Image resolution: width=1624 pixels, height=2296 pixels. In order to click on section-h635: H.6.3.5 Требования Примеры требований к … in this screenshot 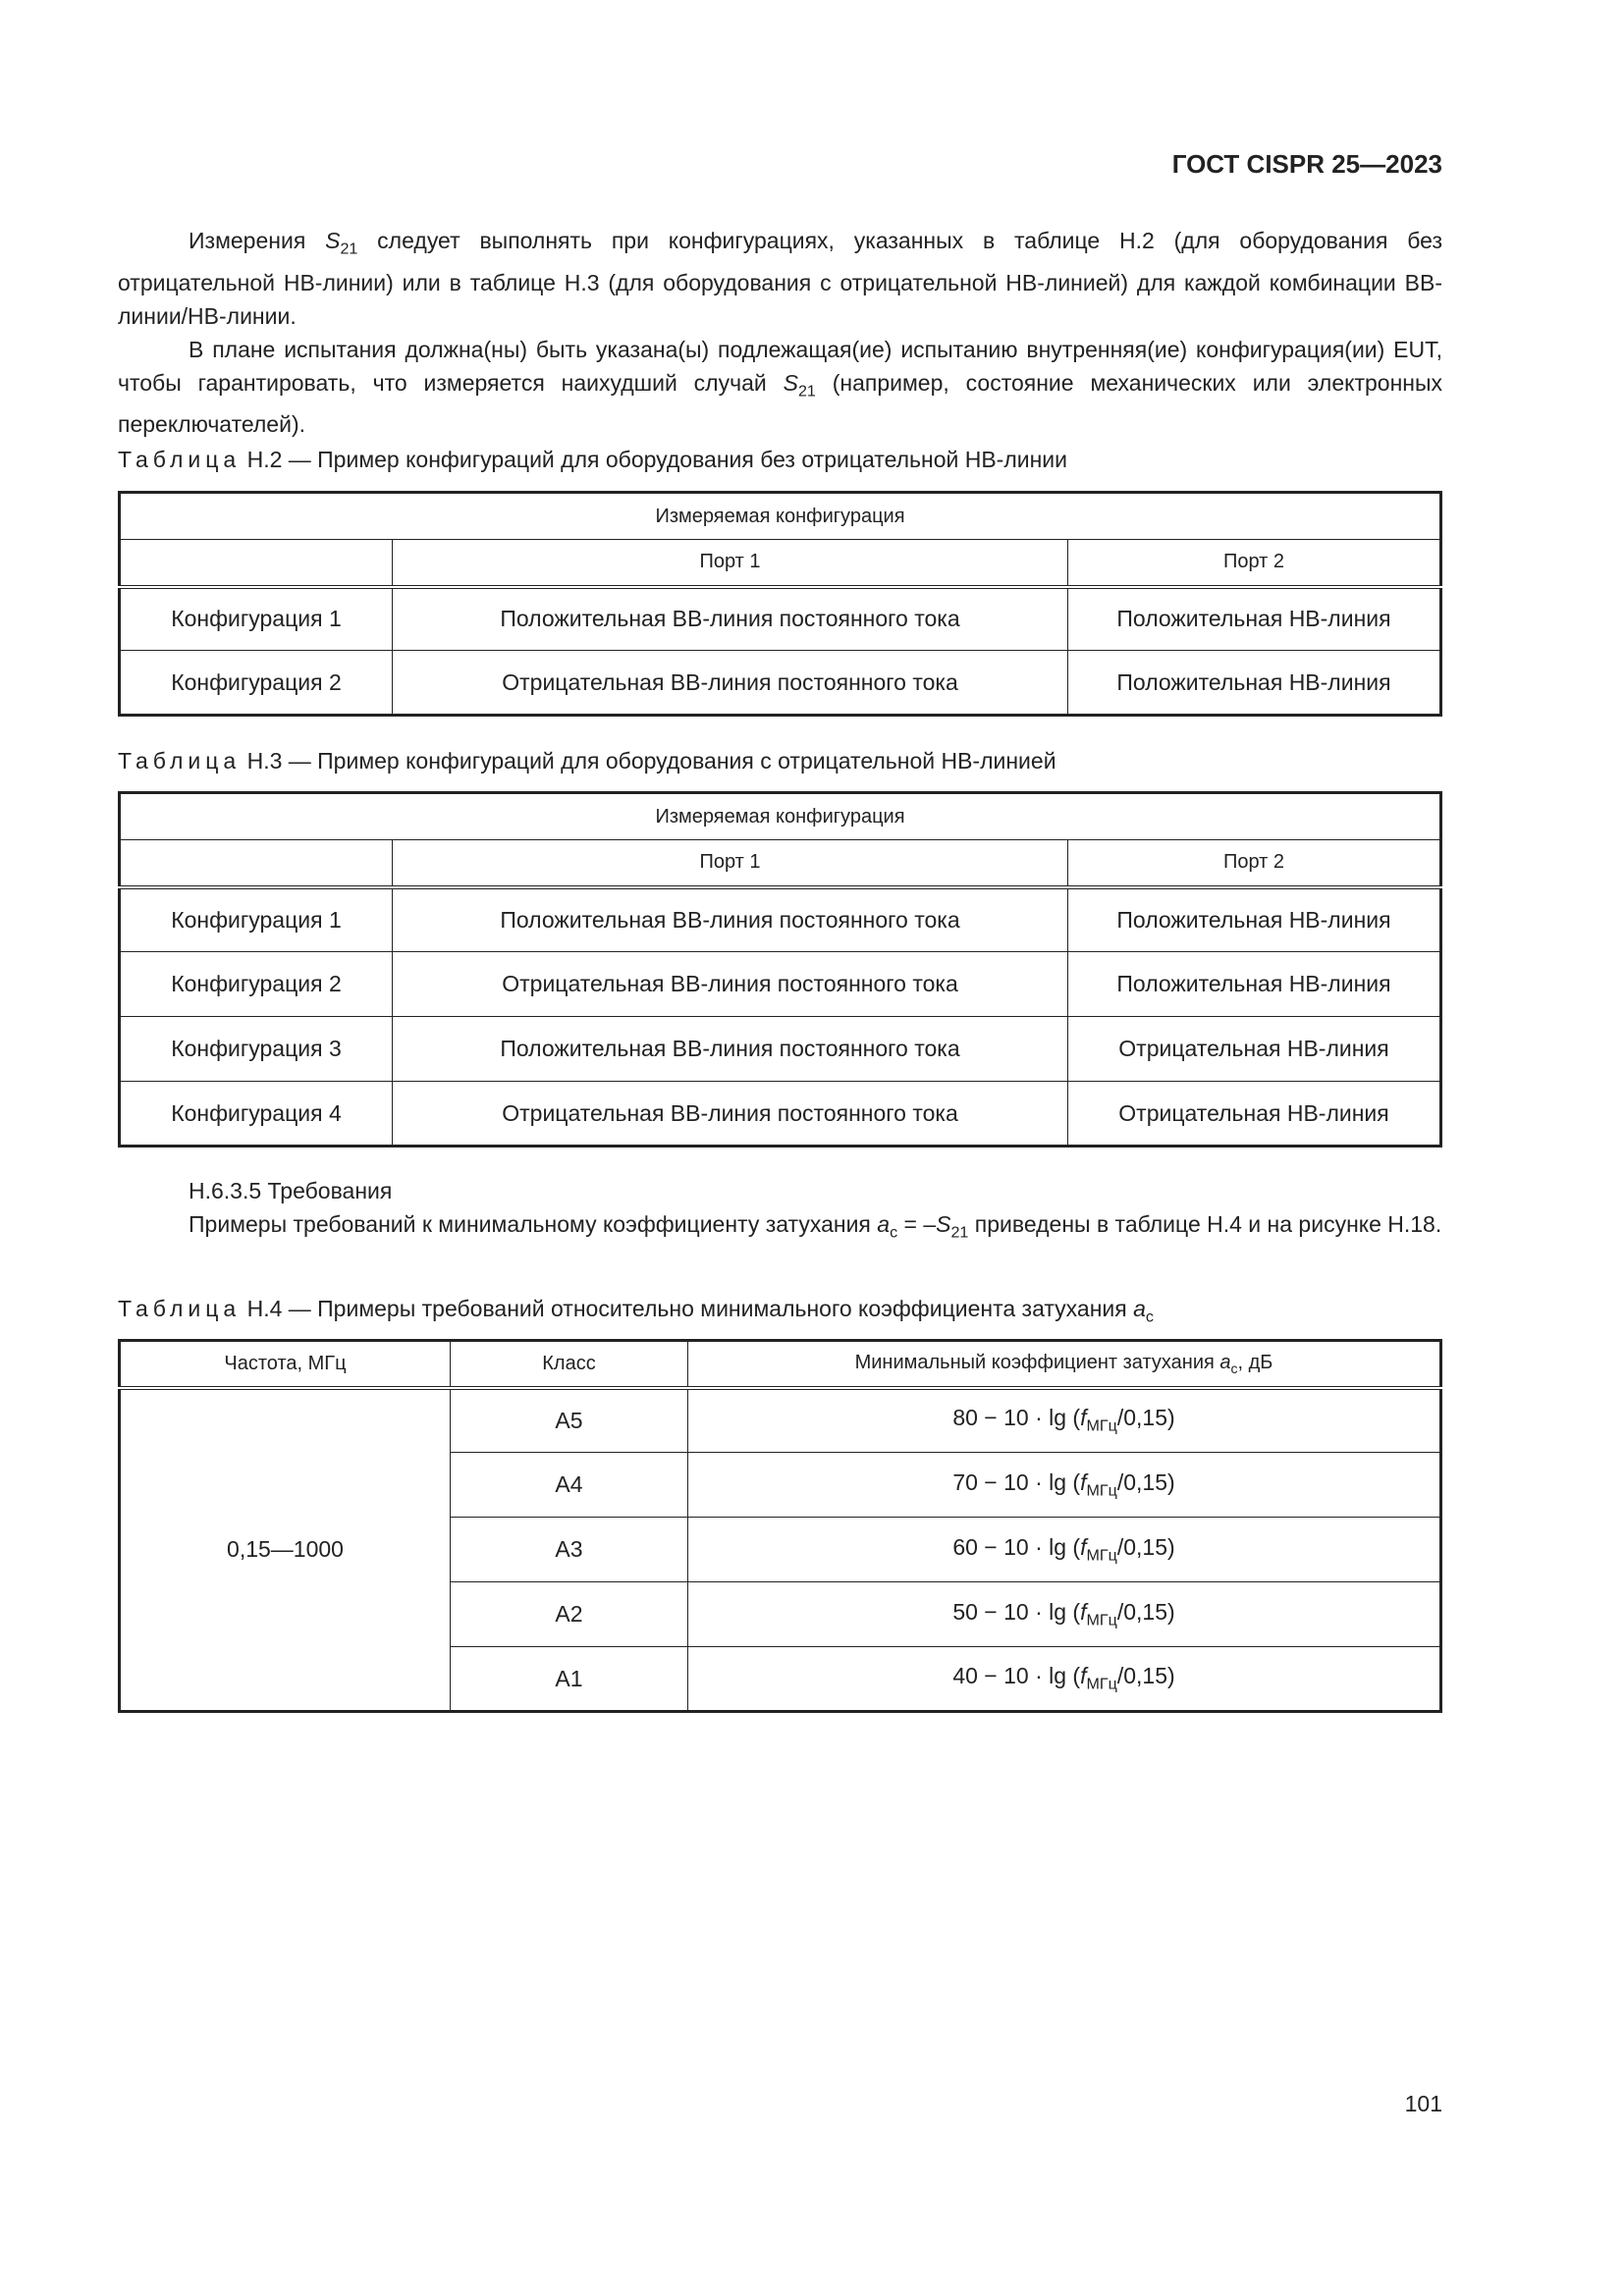, I will do `click(780, 1212)`.